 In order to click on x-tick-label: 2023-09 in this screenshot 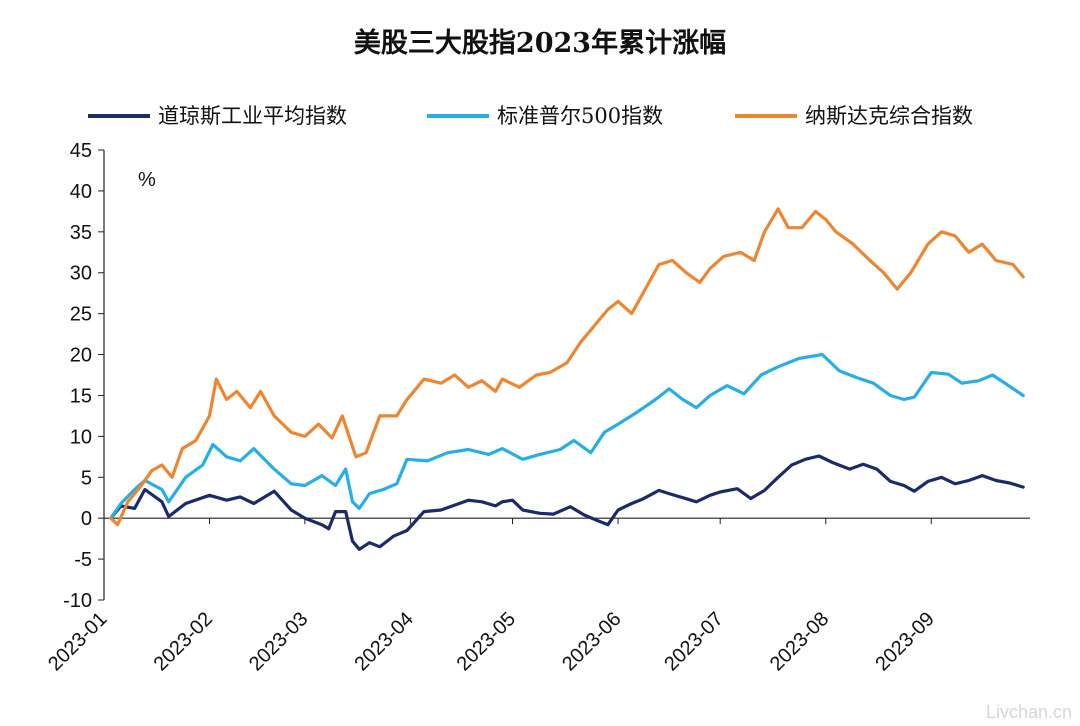, I will do `click(904, 641)`.